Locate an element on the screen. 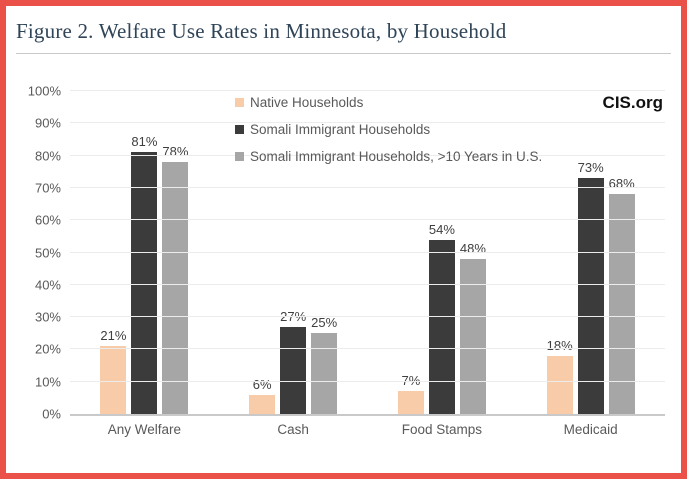 Image resolution: width=687 pixels, height=479 pixels. bar-group: 18% 73% 68% is located at coordinates (591, 252).